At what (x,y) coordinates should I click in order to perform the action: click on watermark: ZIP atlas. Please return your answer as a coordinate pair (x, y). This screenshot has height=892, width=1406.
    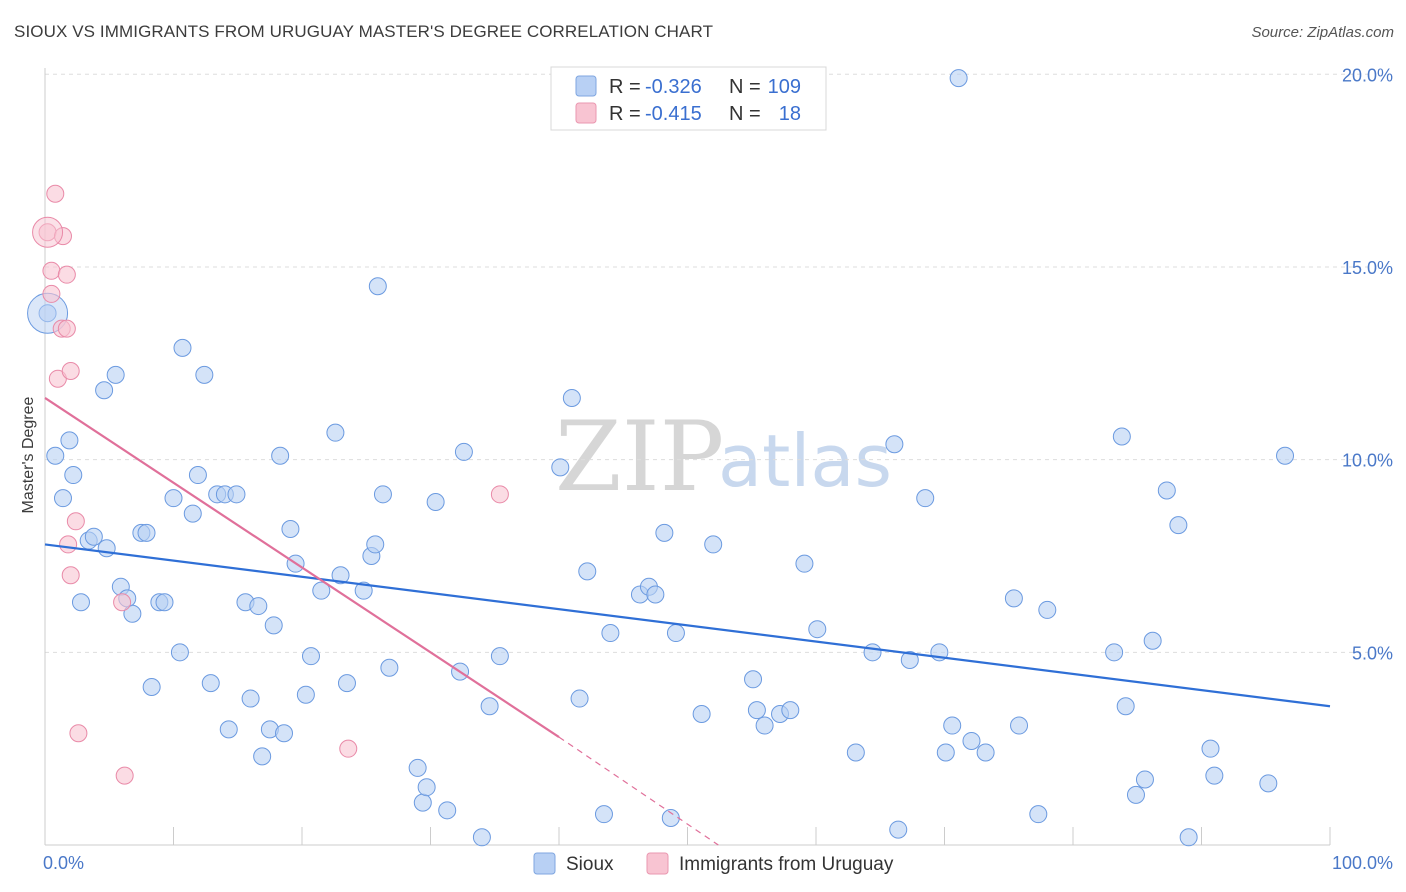
    Looking at the image, I should click on (723, 457).